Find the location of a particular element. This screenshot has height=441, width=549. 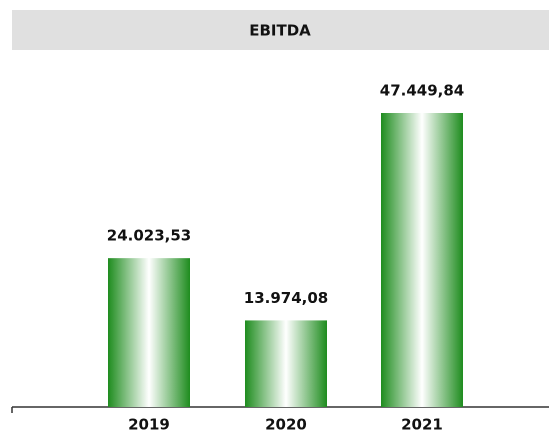

data-label: 47.449,84 is located at coordinates (422, 91).